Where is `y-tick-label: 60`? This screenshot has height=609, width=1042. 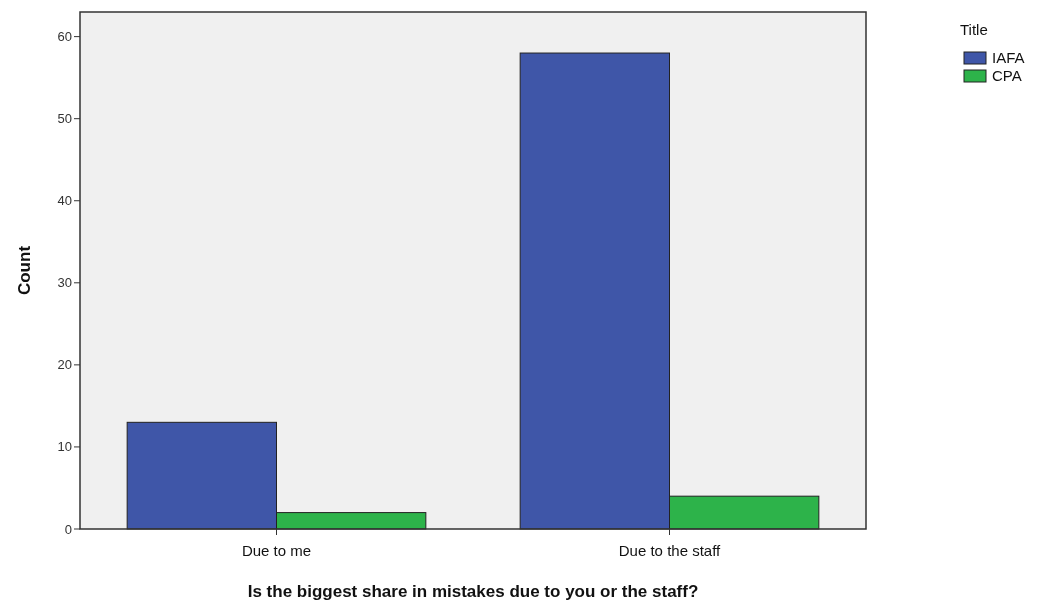 y-tick-label: 60 is located at coordinates (64, 37).